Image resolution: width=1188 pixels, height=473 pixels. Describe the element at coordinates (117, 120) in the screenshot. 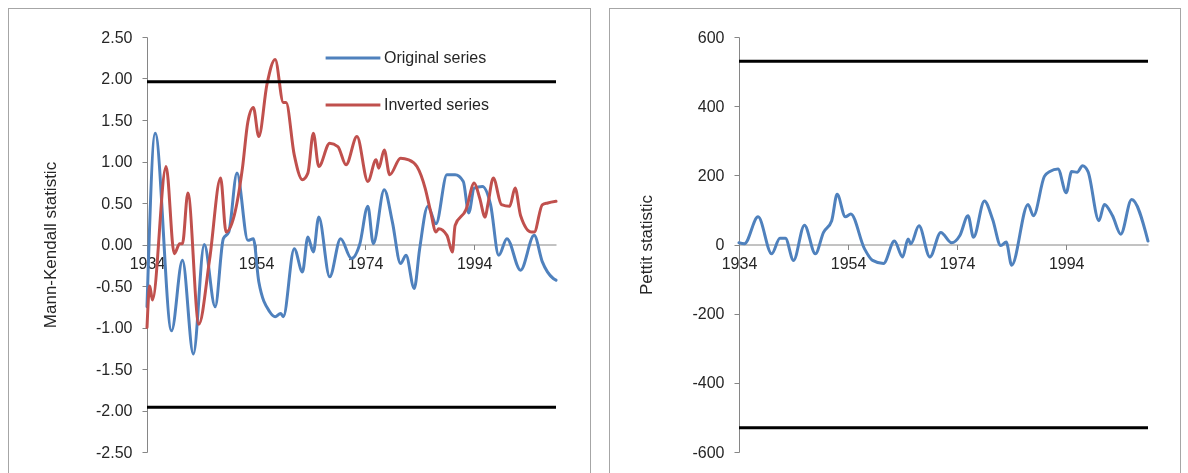

I see `y-tick-label: 1.50` at that location.